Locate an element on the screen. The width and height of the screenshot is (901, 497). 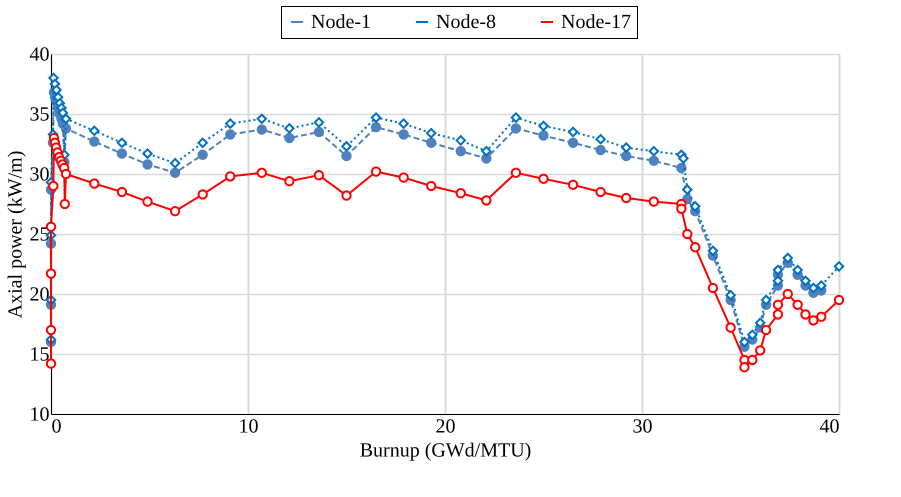
x-tick-label: 20 is located at coordinates (446, 427).